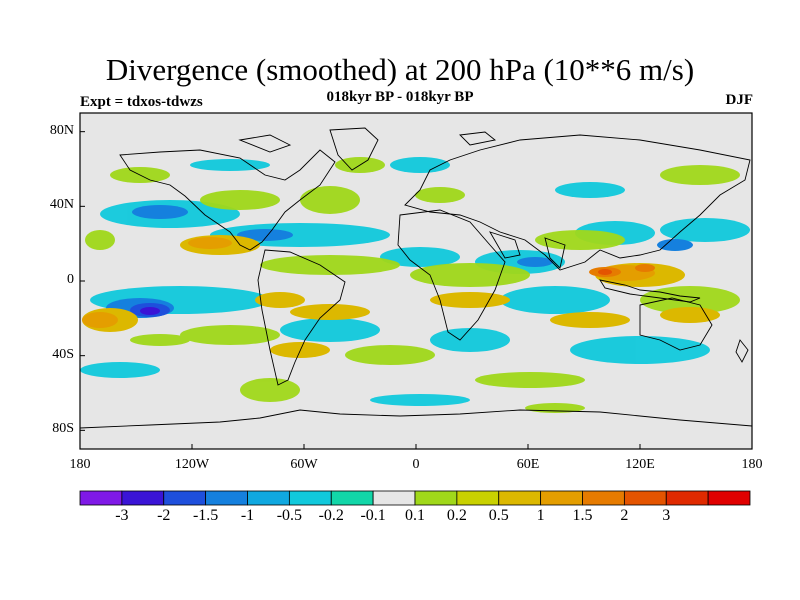  I want to click on colorbar-label: 2, so click(624, 515).